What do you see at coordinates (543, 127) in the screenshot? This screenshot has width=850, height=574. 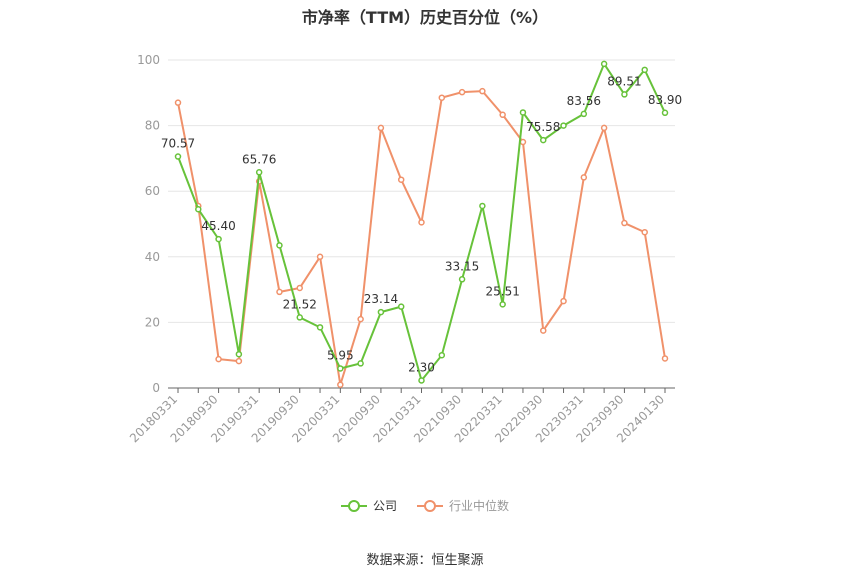 I see `data-label: 75.58` at bounding box center [543, 127].